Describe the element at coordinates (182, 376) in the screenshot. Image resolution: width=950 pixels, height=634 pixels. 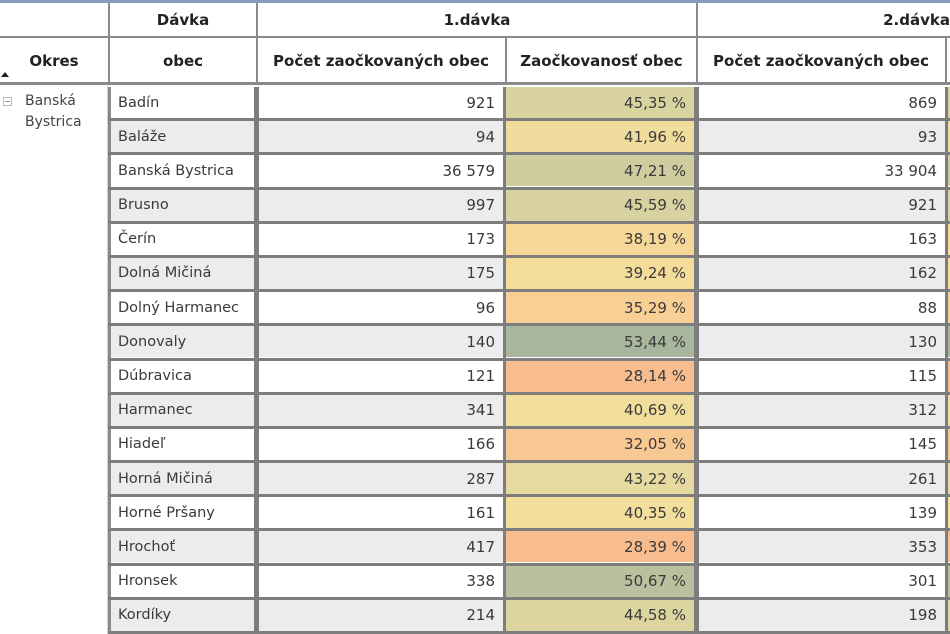
I see `cell-obec: Dúbravica` at that location.